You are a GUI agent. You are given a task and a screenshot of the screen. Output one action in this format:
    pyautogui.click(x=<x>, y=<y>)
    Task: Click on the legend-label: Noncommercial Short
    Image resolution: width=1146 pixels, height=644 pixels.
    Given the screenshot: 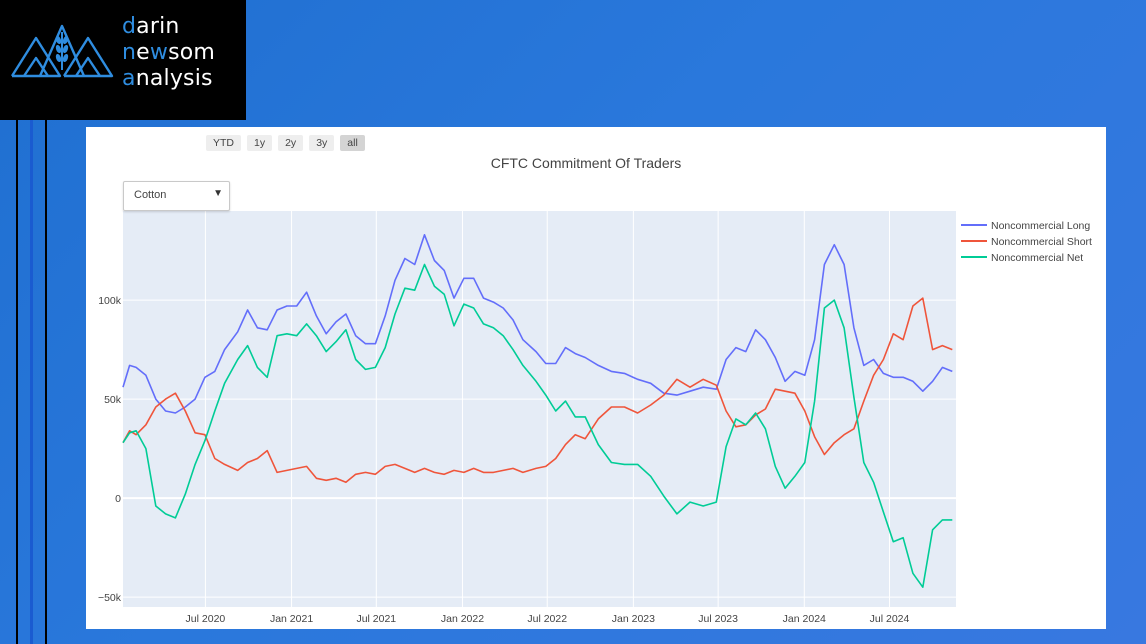 What is the action you would take?
    pyautogui.click(x=1041, y=242)
    